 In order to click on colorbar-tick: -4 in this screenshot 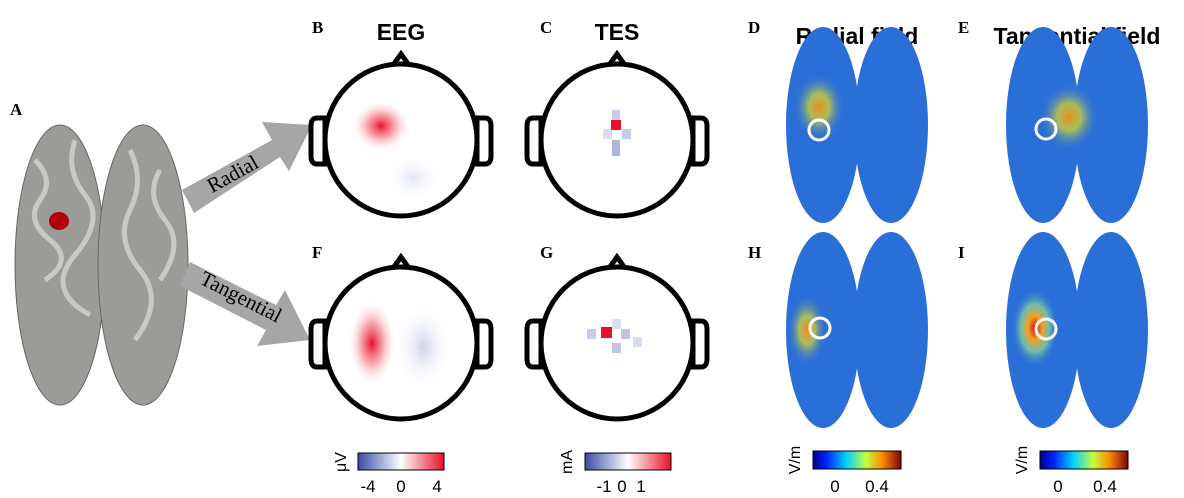, I will do `click(367, 486)`.